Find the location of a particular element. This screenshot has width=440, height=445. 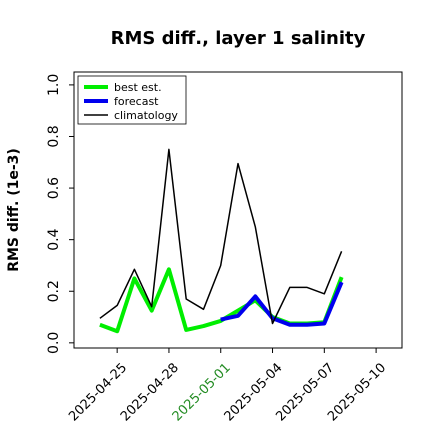

legend-label-forecast: forecast is located at coordinates (136, 101).